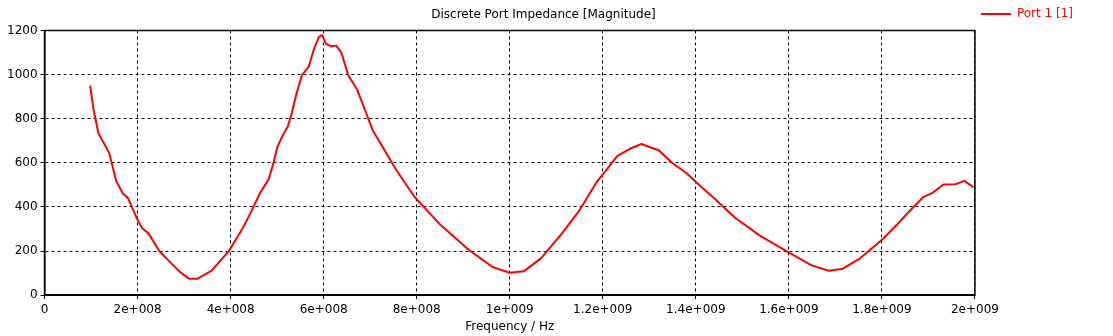 The height and width of the screenshot is (336, 1113). What do you see at coordinates (603, 308) in the screenshot?
I see `x-tick-label: 1.2e+009` at bounding box center [603, 308].